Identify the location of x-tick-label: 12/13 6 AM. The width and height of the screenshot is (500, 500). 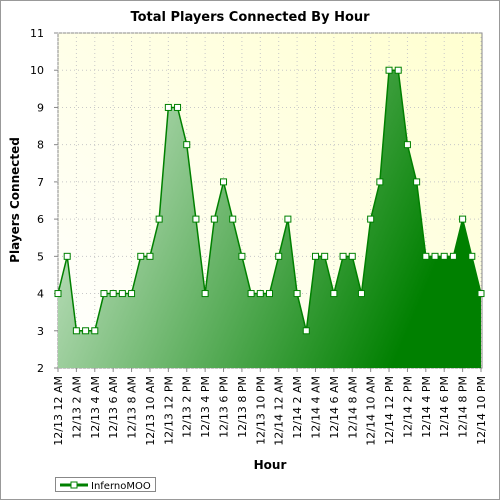
(113, 407).